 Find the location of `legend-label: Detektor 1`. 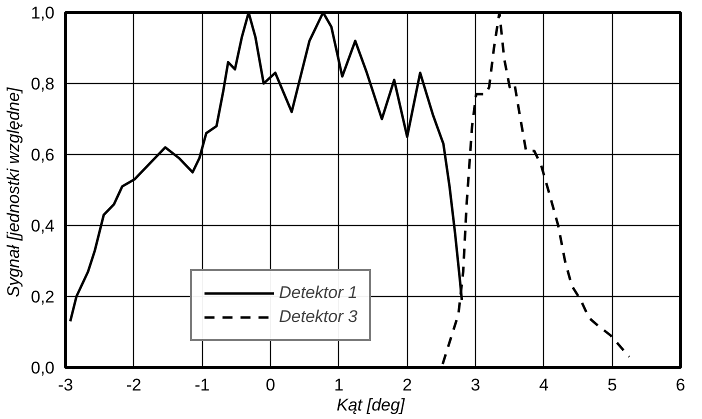

legend-label: Detektor 1 is located at coordinates (318, 293).